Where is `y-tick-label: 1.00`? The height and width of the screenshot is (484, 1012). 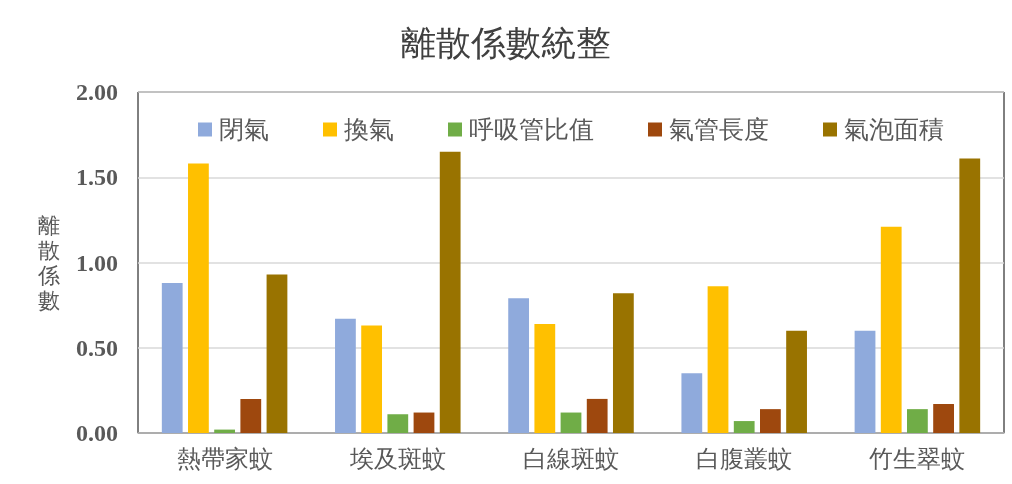
y-tick-label: 1.00 is located at coordinates (97, 262).